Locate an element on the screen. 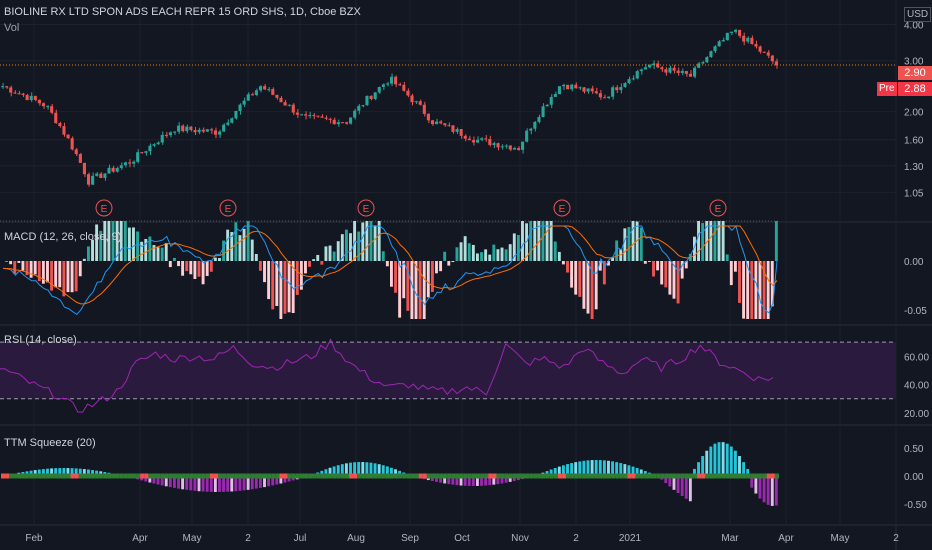  pre-market-label: Pre is located at coordinates (887, 89).